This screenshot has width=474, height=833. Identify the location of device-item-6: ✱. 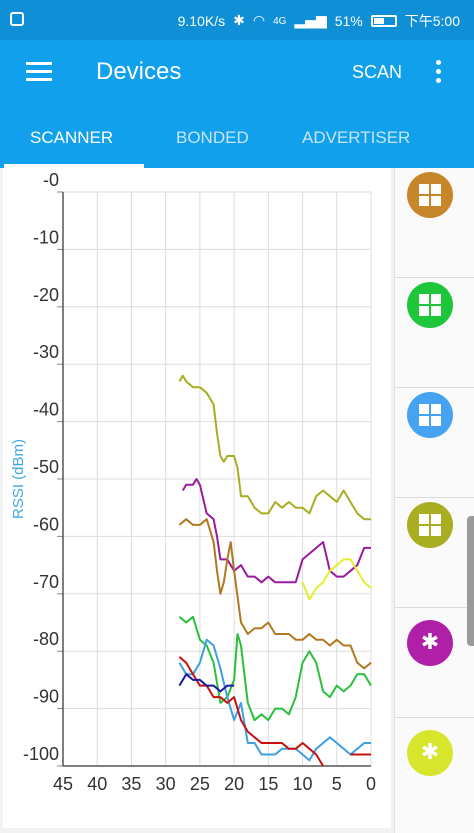
(434, 773).